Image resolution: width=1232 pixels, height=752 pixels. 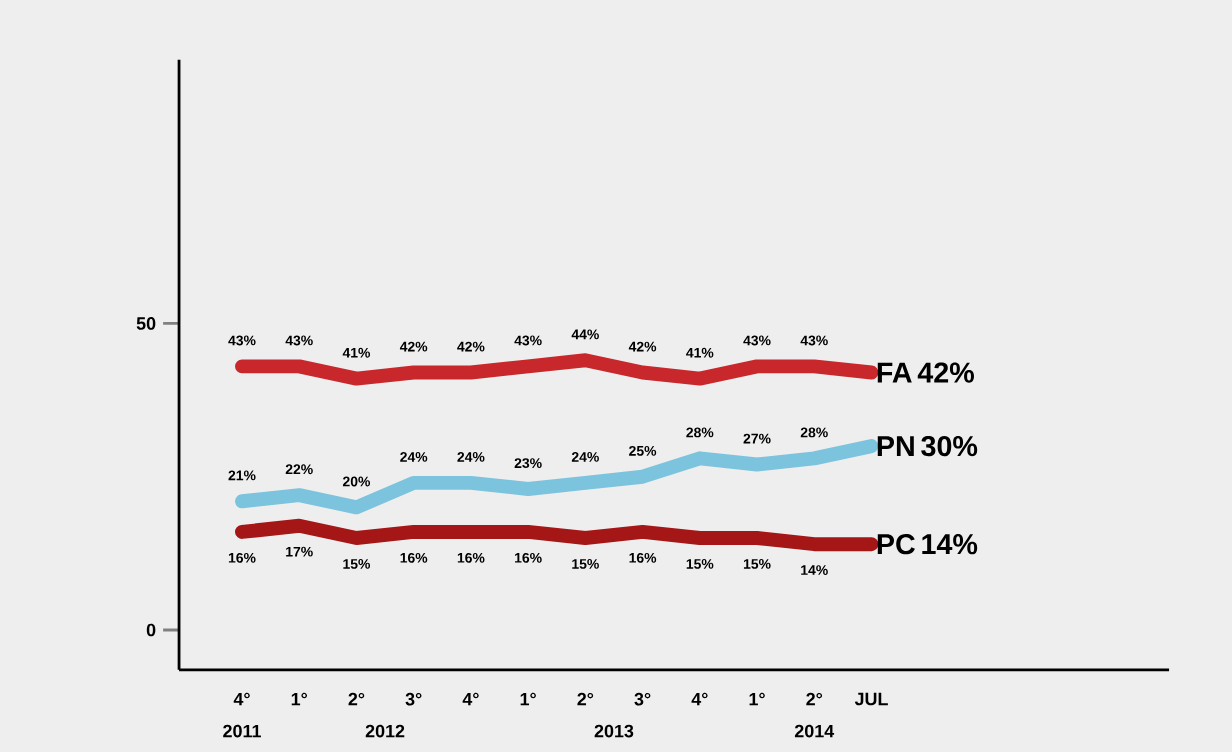 What do you see at coordinates (146, 323) in the screenshot?
I see `y-tick-label: 50` at bounding box center [146, 323].